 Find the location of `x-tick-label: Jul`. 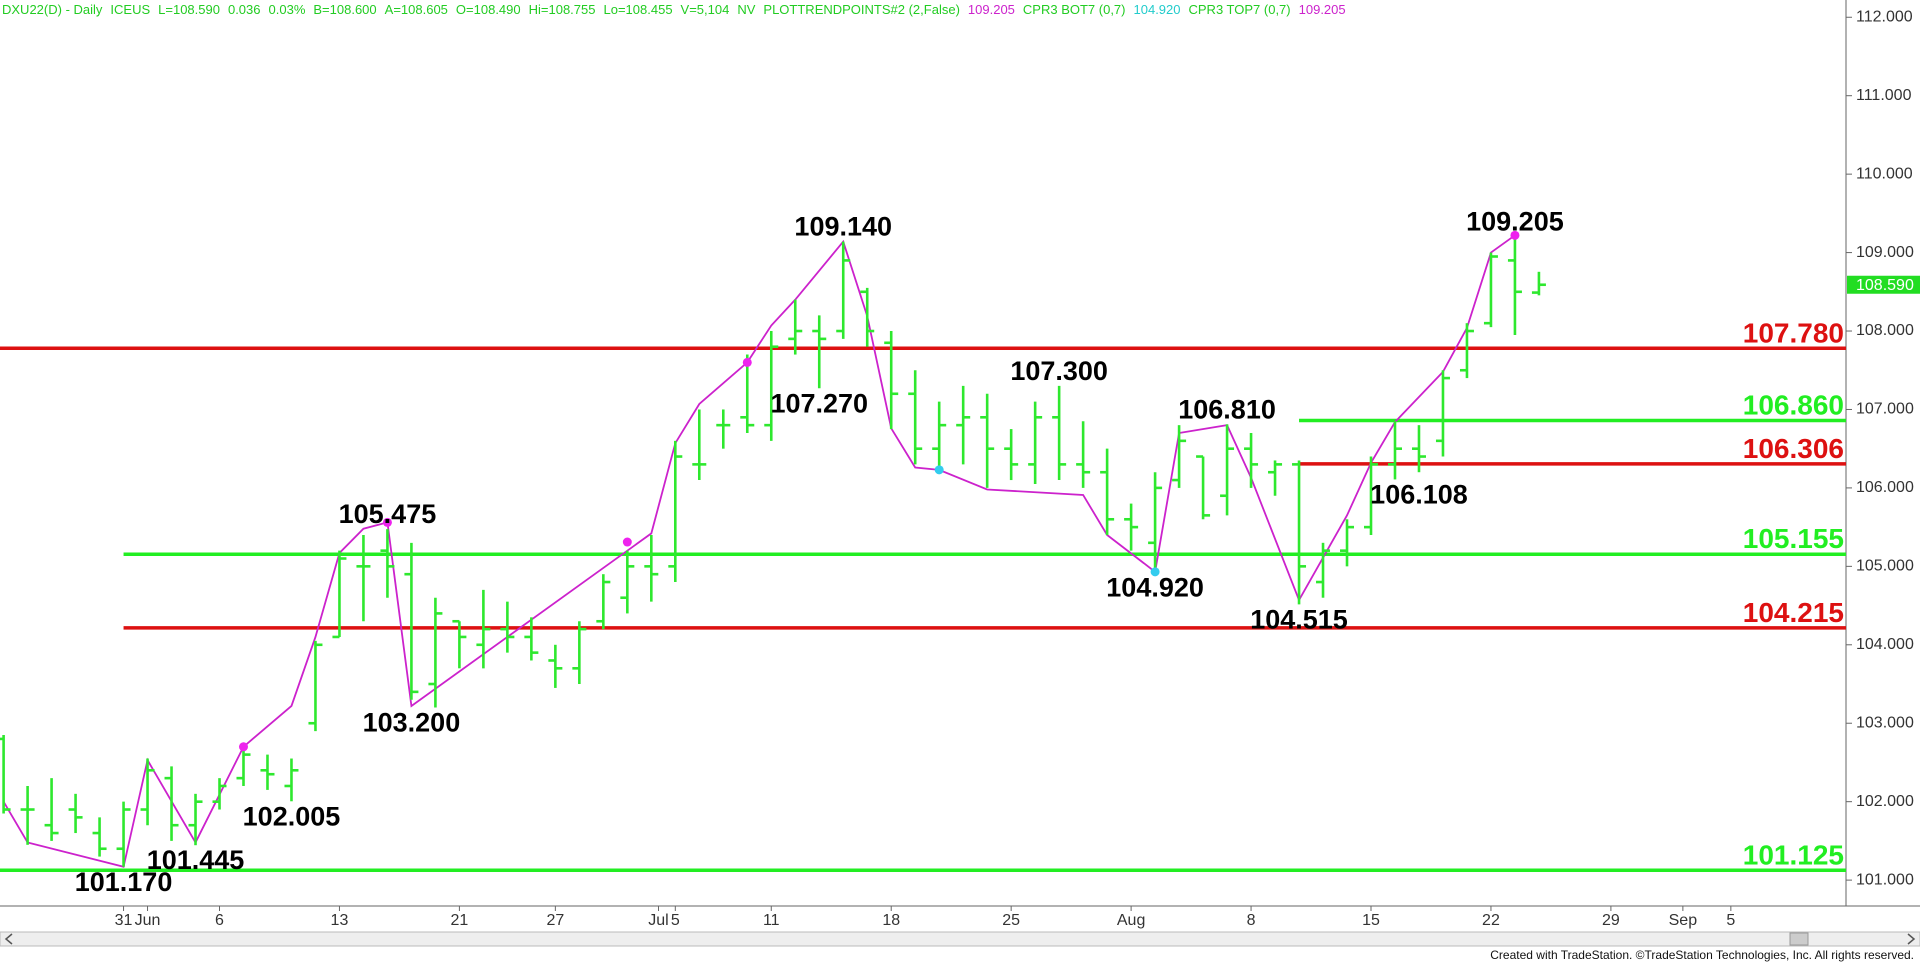

x-tick-label: Jul is located at coordinates (658, 920).